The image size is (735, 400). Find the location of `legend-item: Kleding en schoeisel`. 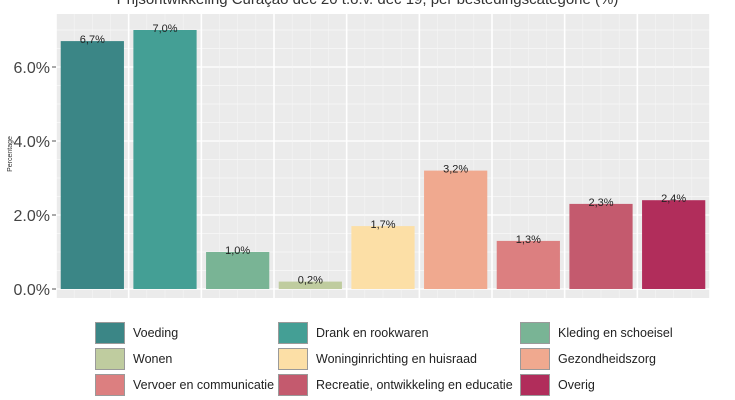

legend-item: Kleding en schoeisel is located at coordinates (596, 333).